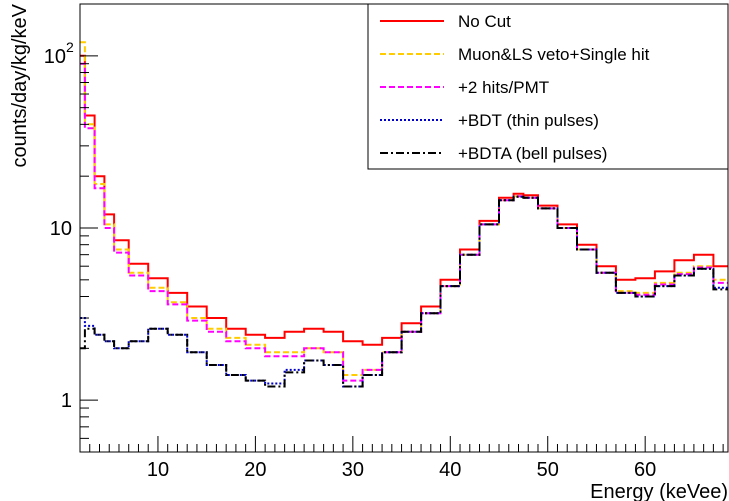 This screenshot has width=729, height=501. What do you see at coordinates (645, 470) in the screenshot?
I see `x-tick-label: 60` at bounding box center [645, 470].